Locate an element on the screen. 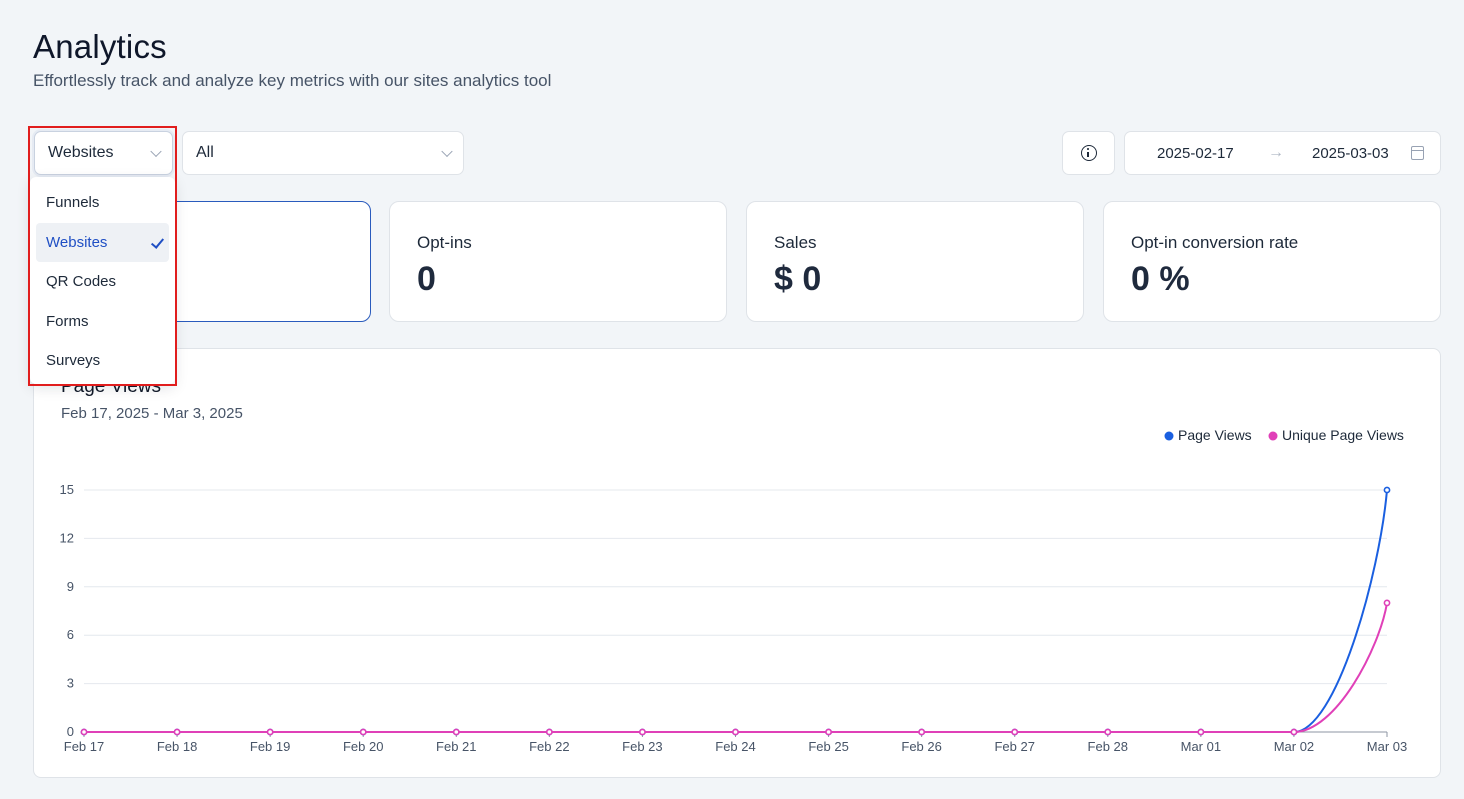 This screenshot has width=1464, height=799. x-tick-label: Feb 27 is located at coordinates (1014, 746).